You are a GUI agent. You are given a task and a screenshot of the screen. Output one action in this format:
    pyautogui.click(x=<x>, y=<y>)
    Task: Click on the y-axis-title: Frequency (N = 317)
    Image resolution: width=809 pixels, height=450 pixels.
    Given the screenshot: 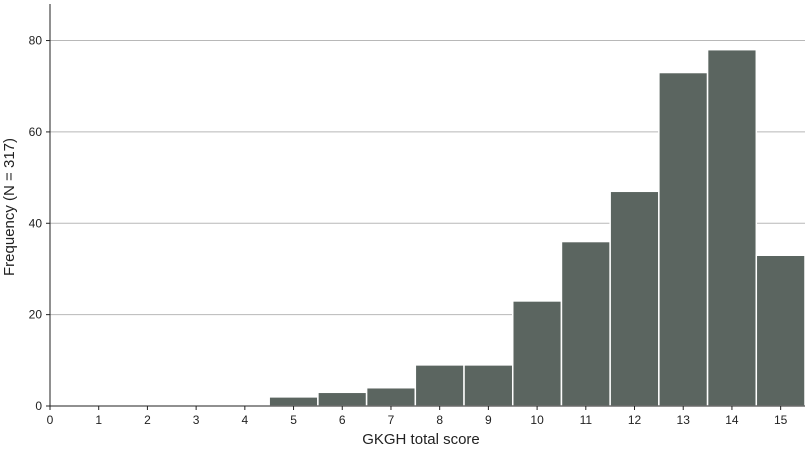 What is the action you would take?
    pyautogui.click(x=9, y=207)
    